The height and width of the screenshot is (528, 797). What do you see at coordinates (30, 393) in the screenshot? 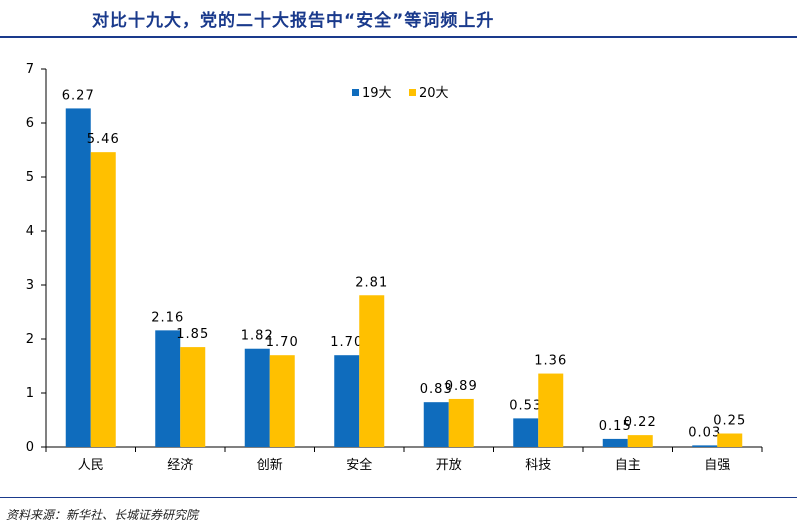
I see `y-tick-label: 1` at bounding box center [30, 393].